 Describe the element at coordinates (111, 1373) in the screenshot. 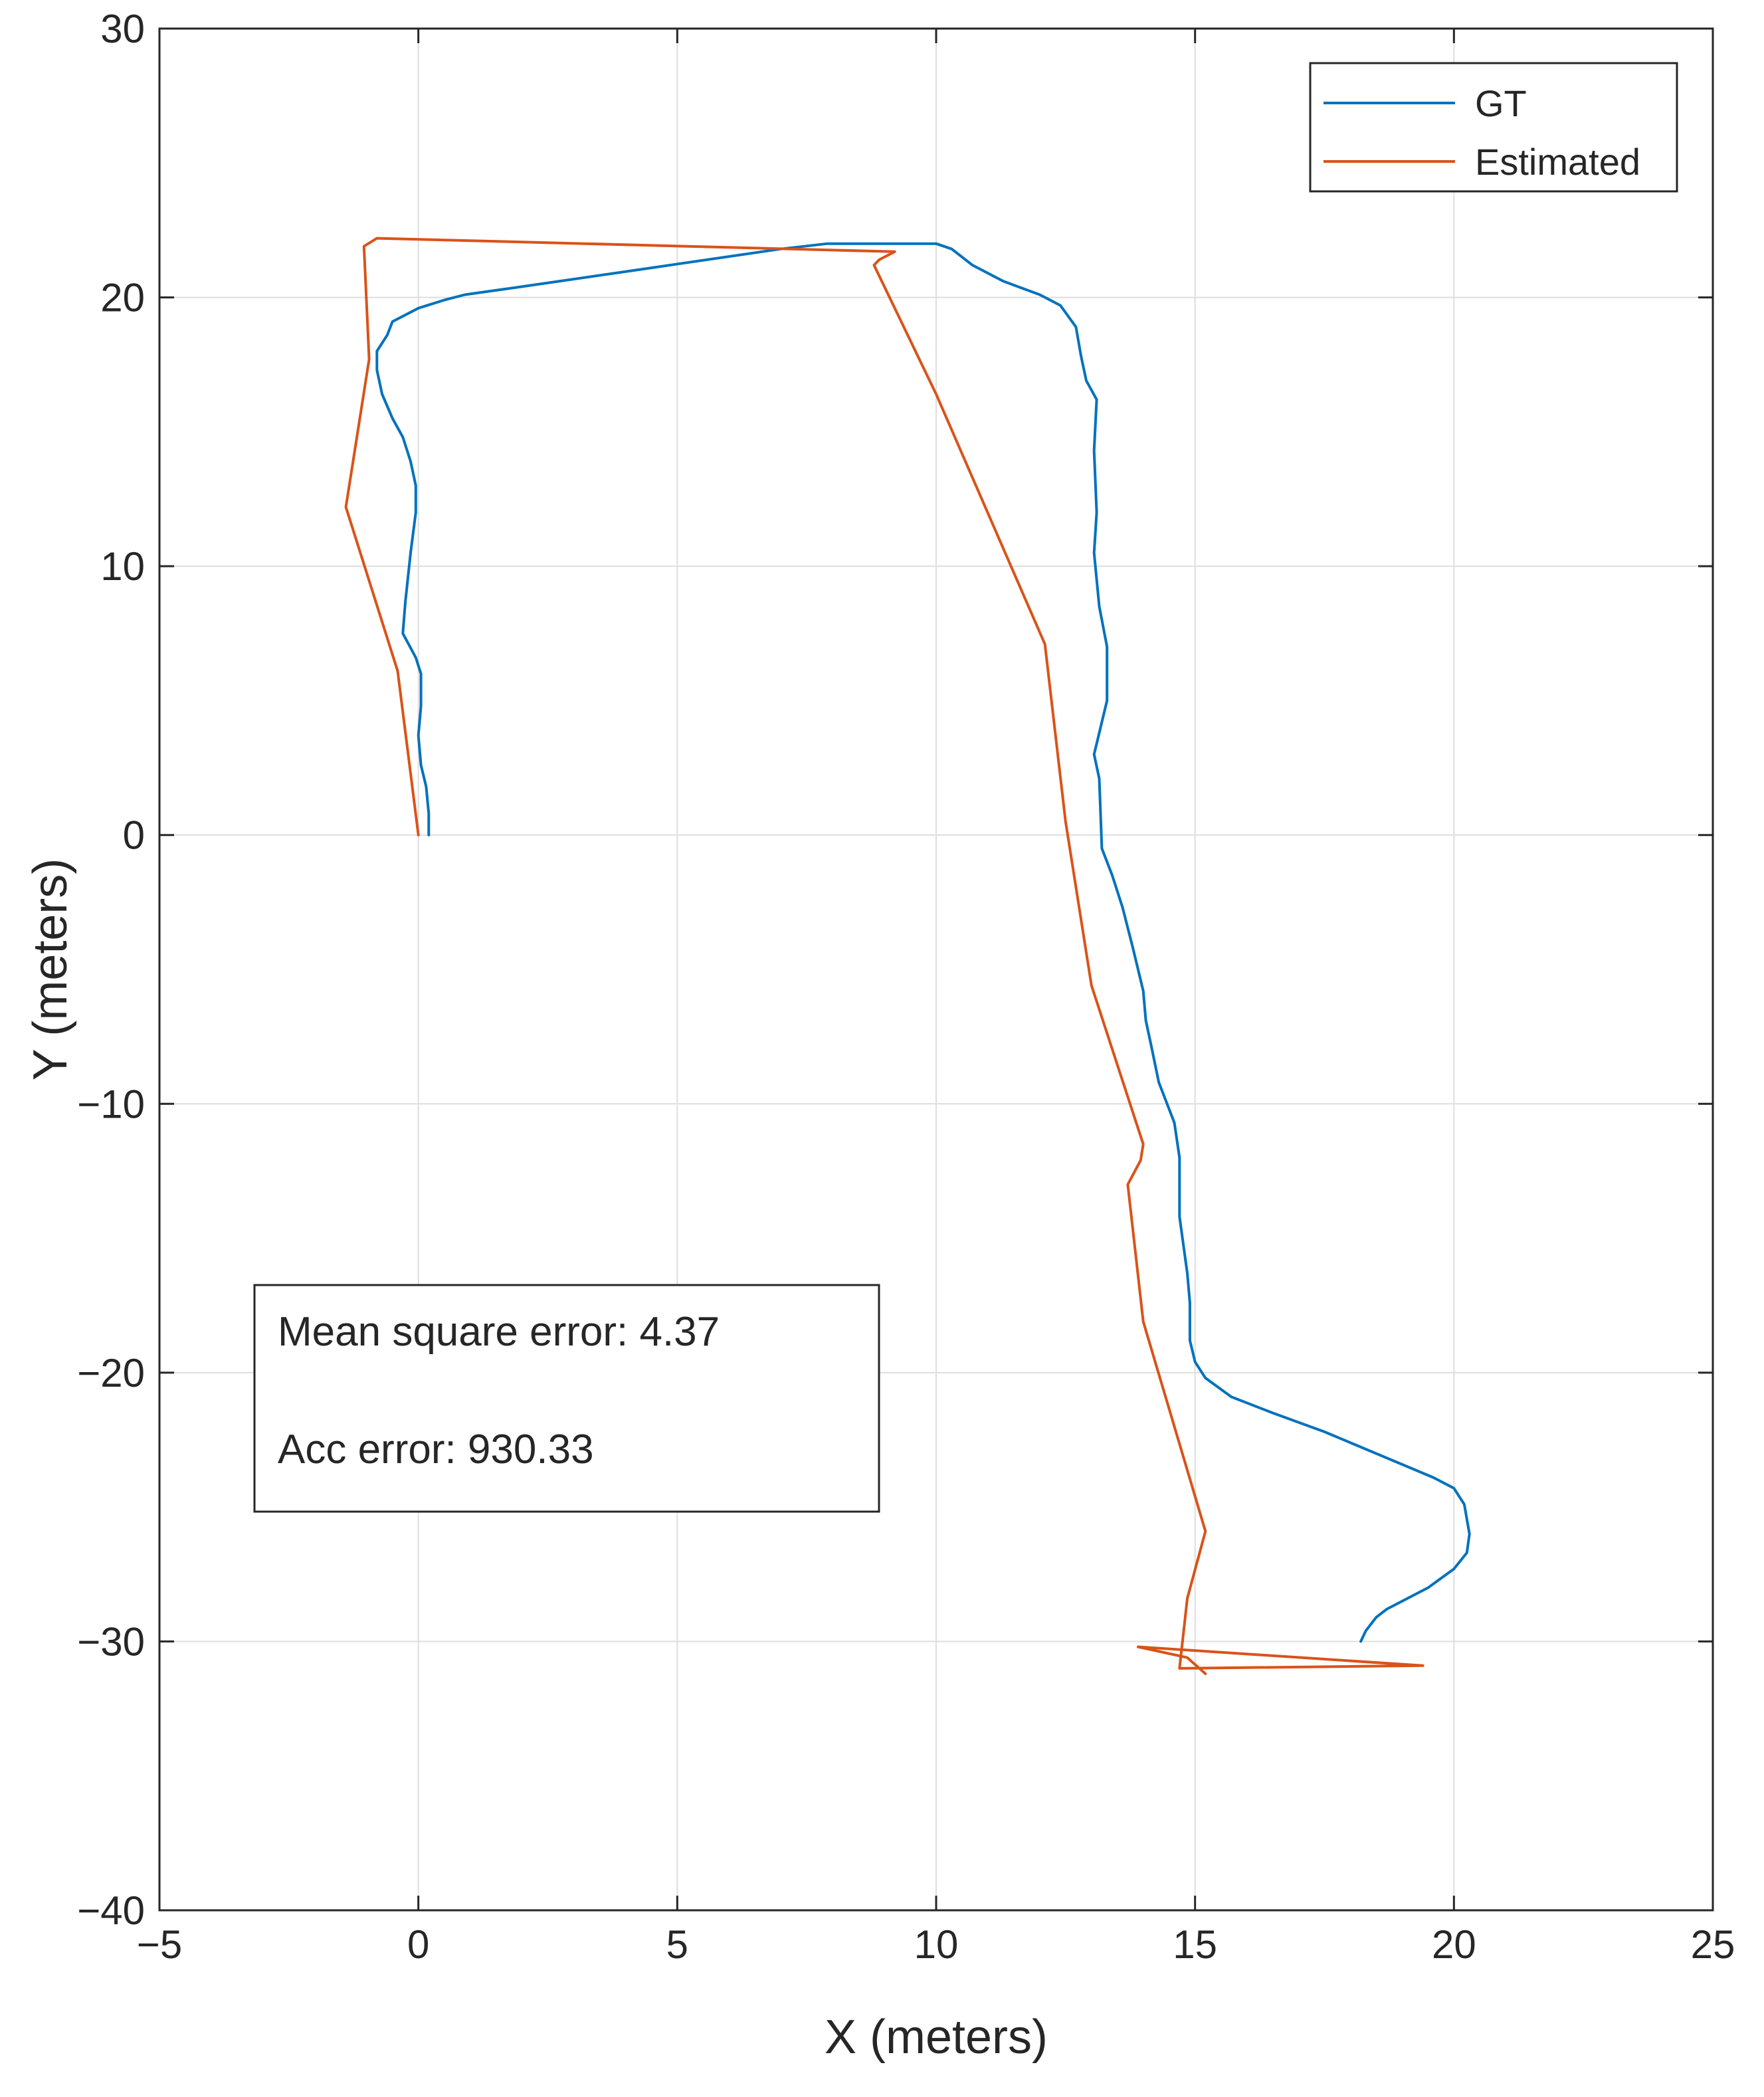

I see `y-tick-label: −20` at that location.